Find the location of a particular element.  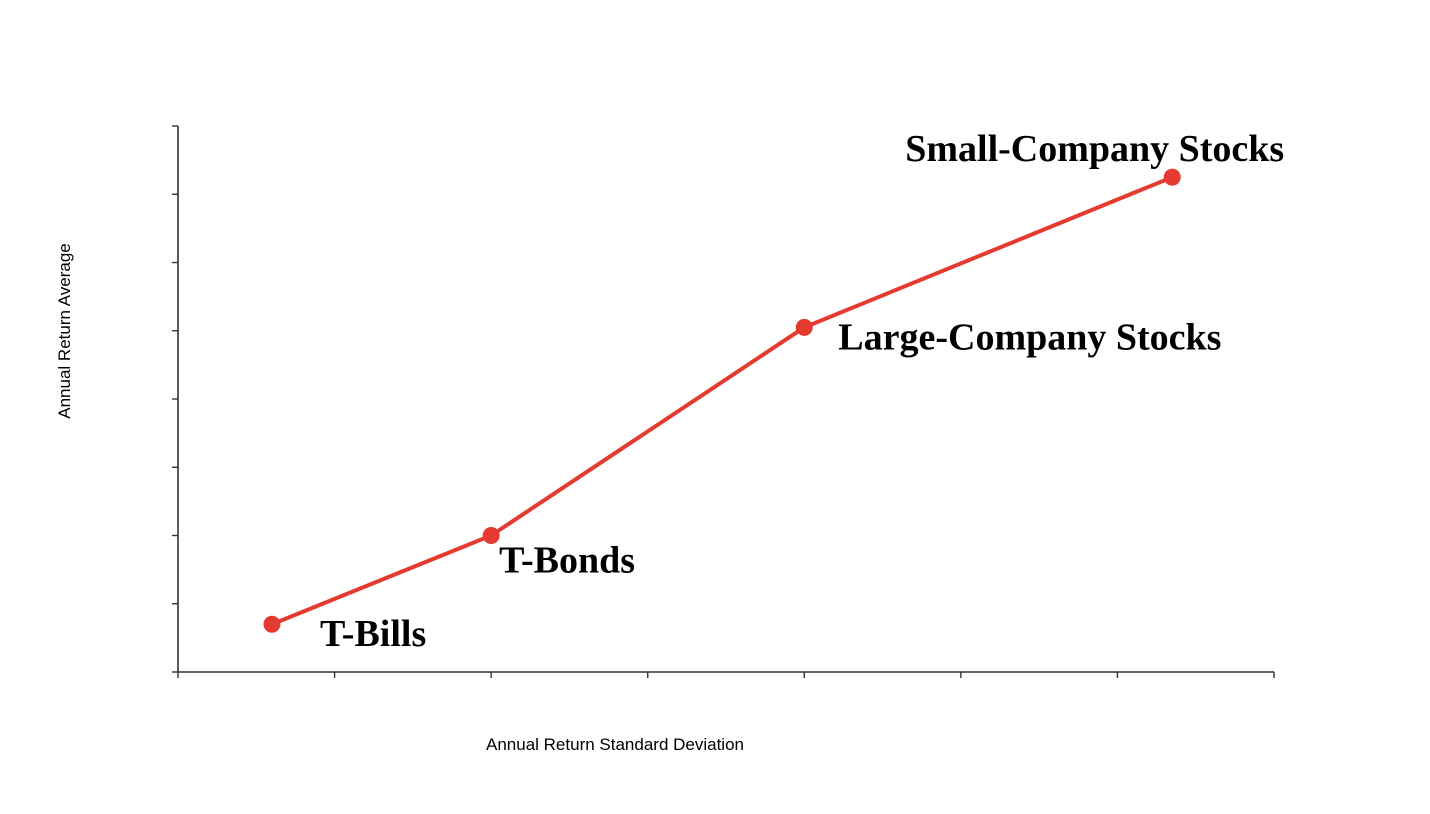

data-point-label: T-Bonds is located at coordinates (567, 561).